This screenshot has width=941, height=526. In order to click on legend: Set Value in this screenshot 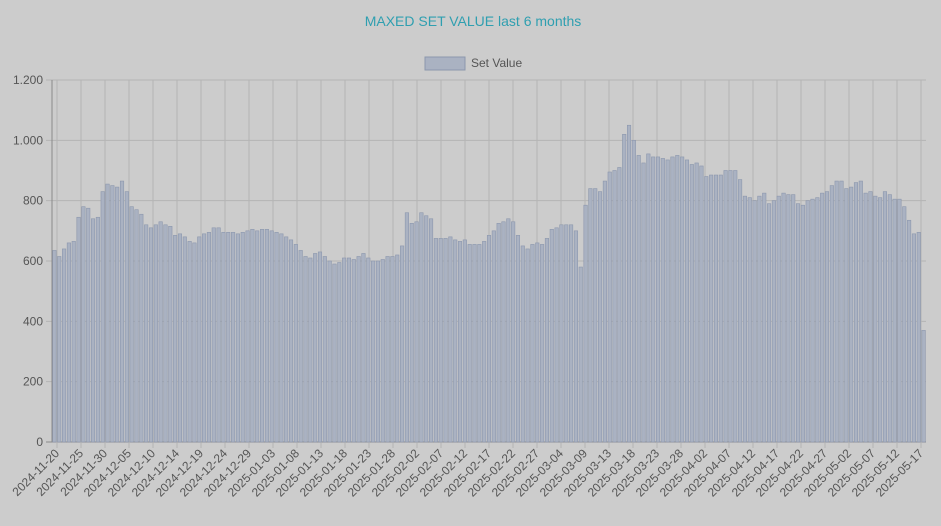, I will do `click(473, 63)`.